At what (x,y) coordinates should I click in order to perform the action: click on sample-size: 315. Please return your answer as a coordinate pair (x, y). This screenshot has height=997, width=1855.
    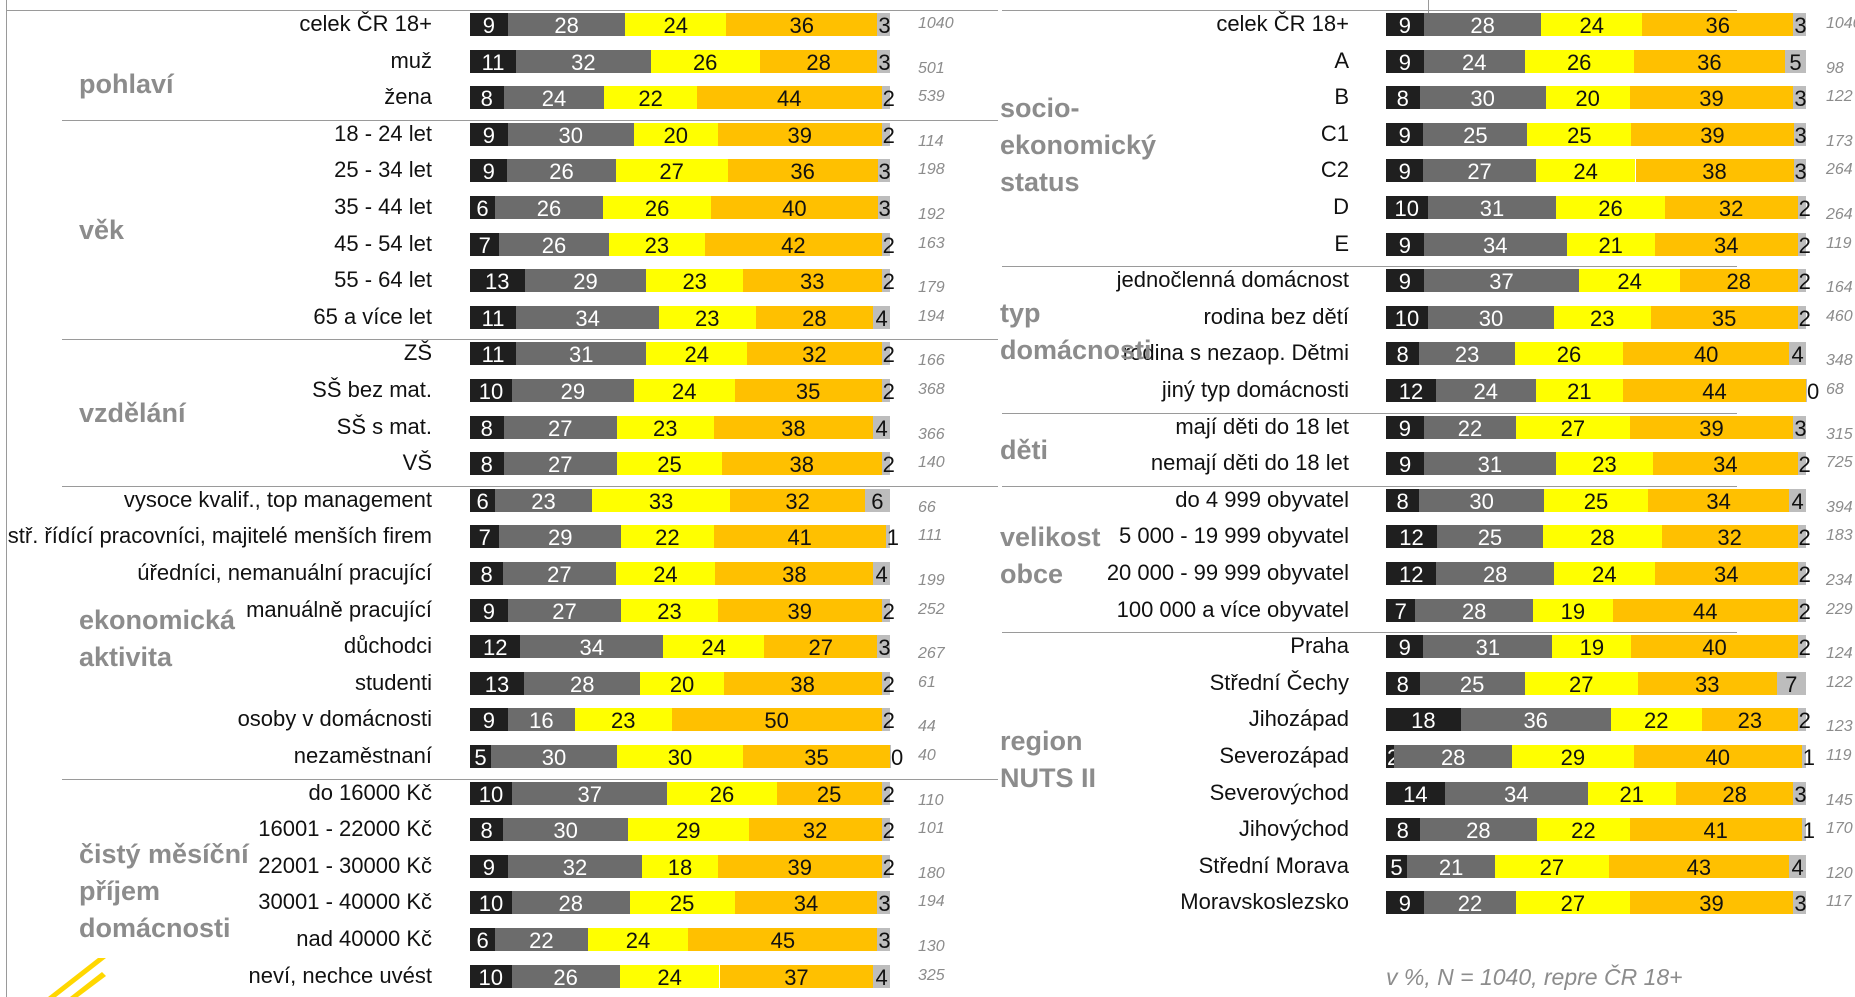
    Looking at the image, I should click on (1839, 434).